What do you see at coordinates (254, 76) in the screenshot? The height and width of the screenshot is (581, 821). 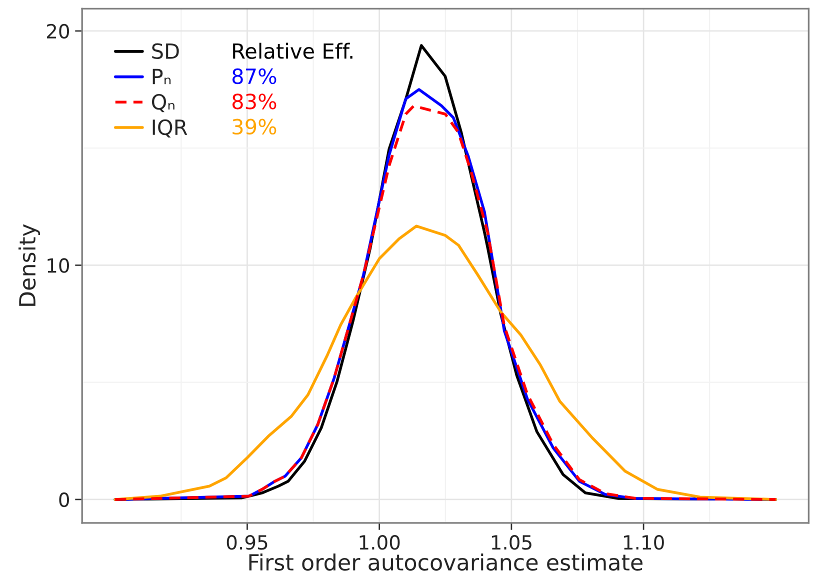 I see `annotation: 87%` at bounding box center [254, 76].